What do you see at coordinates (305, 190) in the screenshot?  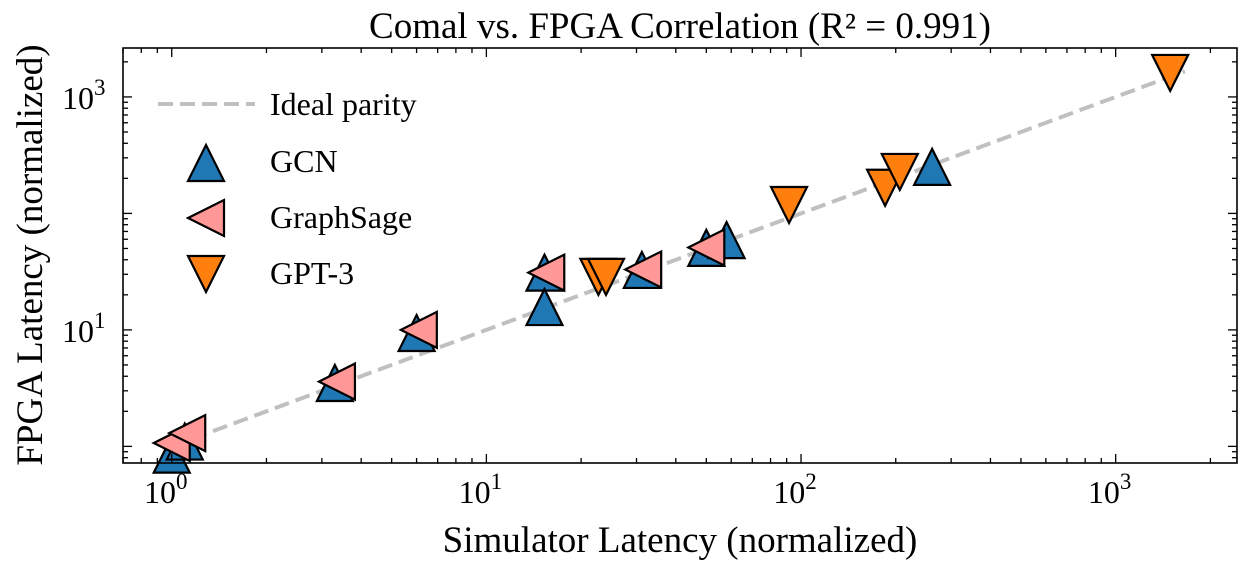 I see `legend: Ideal parity GCN GraphSage GPT-3` at bounding box center [305, 190].